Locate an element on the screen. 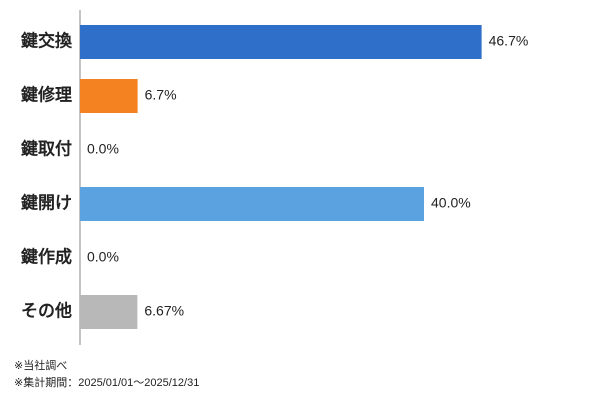 The height and width of the screenshot is (400, 600). value-label: 6.67% is located at coordinates (164, 311).